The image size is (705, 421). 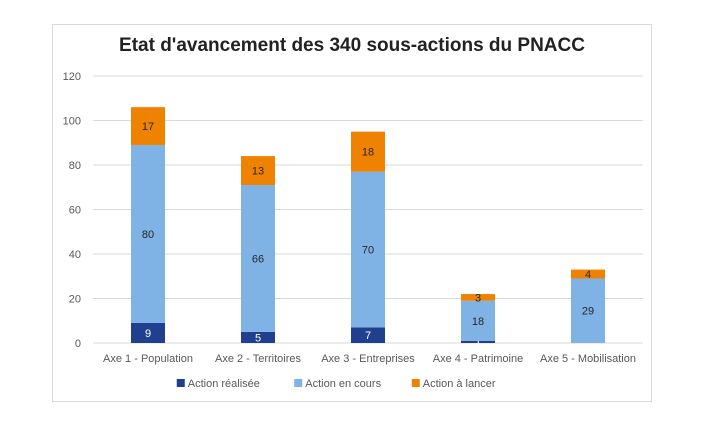 I want to click on x-tick-label-3: Axe 3 - Entreprises, so click(x=368, y=359).